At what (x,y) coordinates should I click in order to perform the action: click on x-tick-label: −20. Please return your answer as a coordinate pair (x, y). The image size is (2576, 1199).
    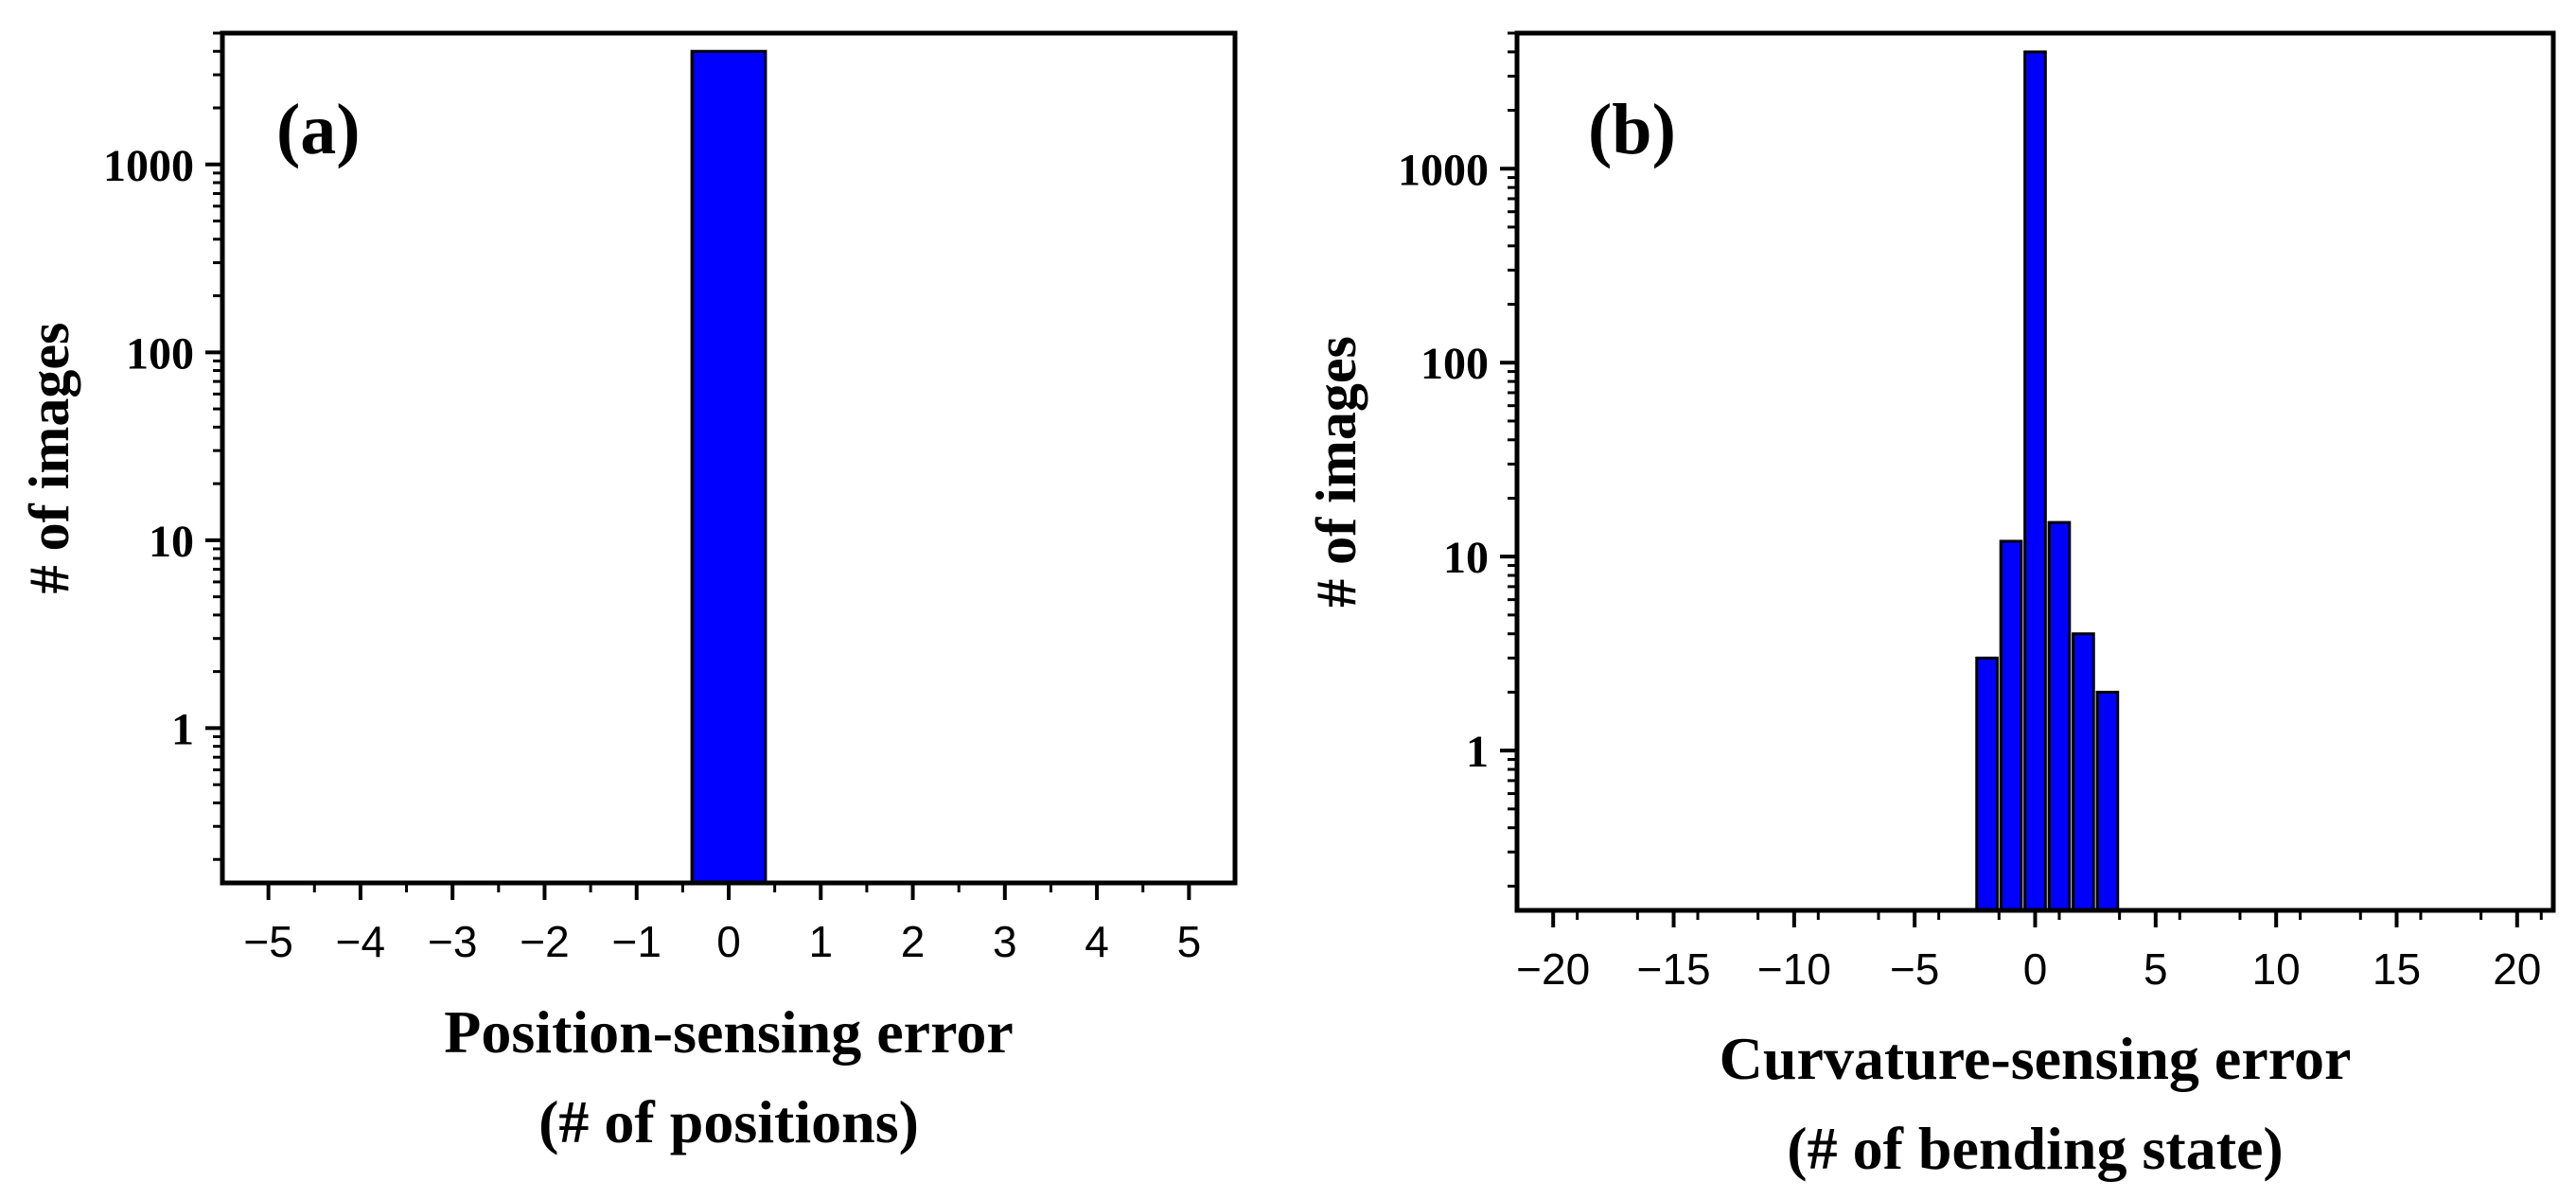
    Looking at the image, I should click on (1553, 969).